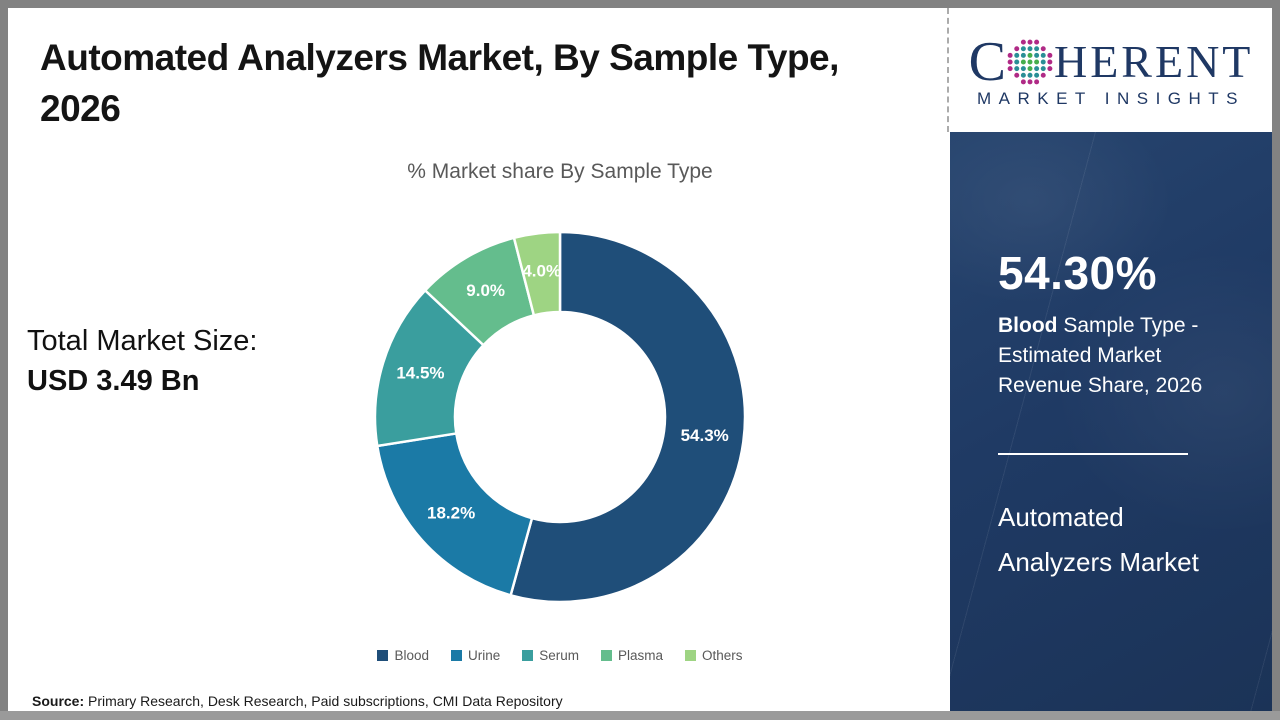 The width and height of the screenshot is (1280, 720). Describe the element at coordinates (4, 360) in the screenshot. I see `frame-border-left` at that location.